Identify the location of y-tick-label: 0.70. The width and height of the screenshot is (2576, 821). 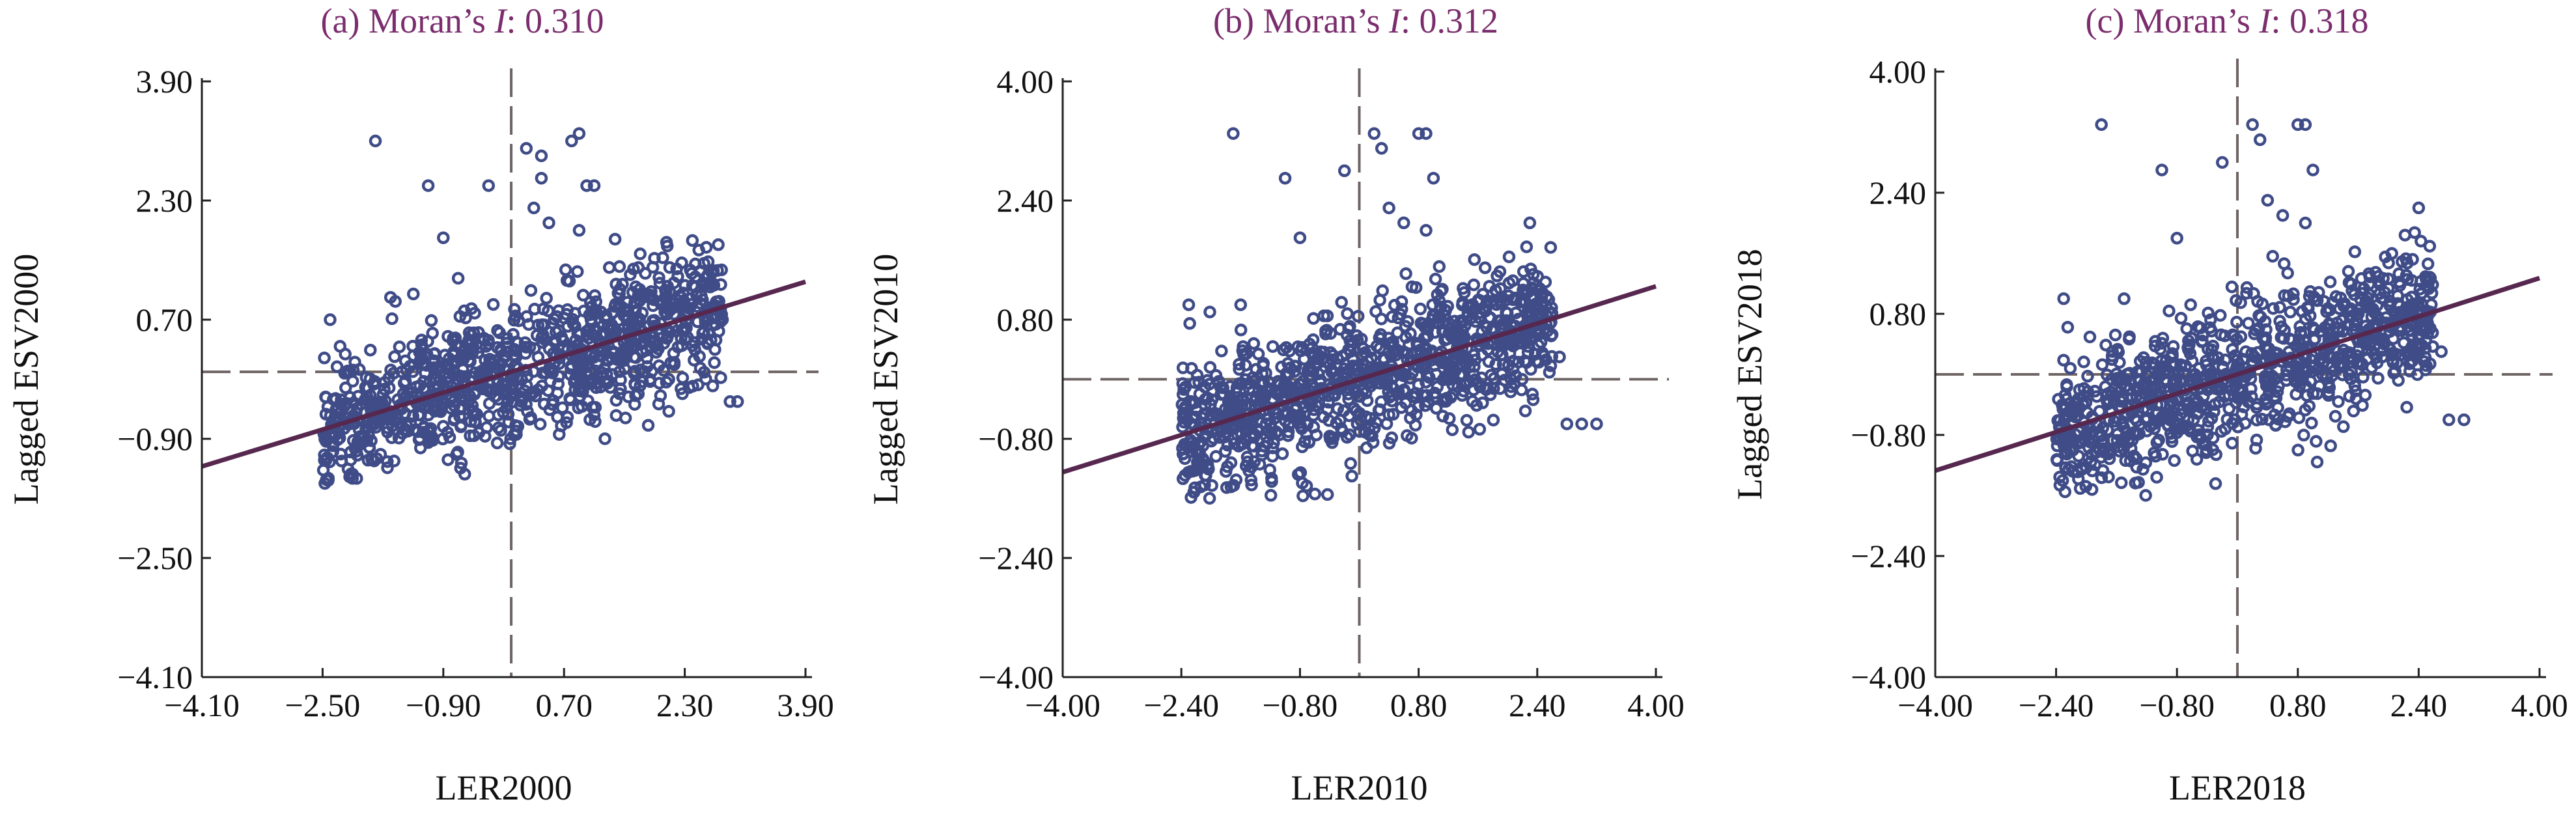
(165, 319).